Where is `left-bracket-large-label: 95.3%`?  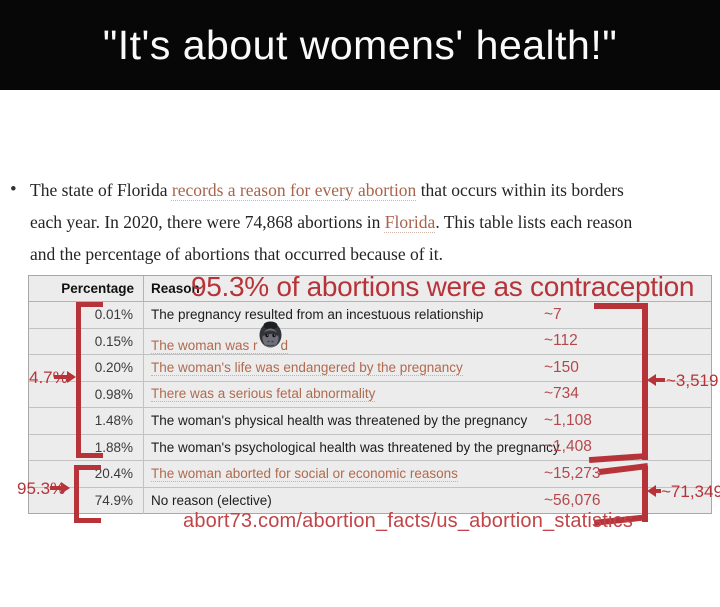 left-bracket-large-label: 95.3% is located at coordinates (41, 488).